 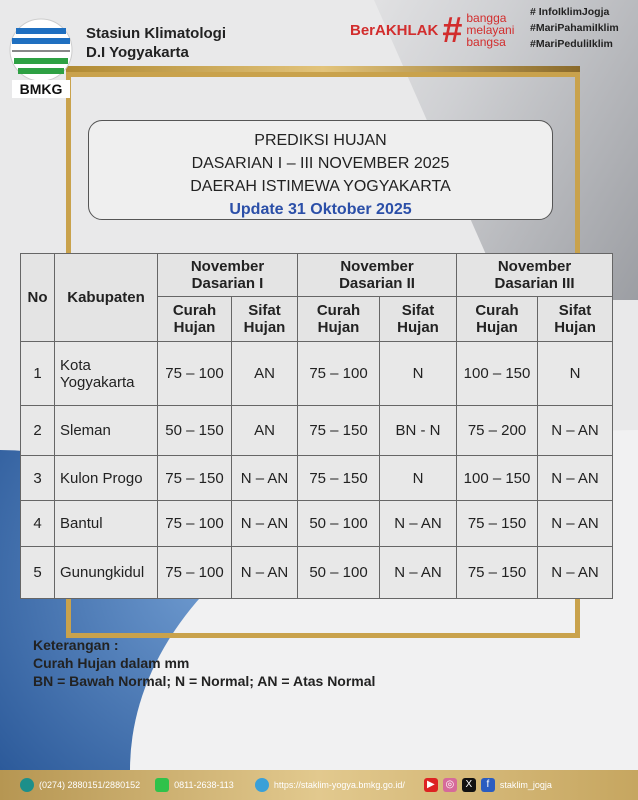 What do you see at coordinates (574, 28) in the screenshot?
I see `hashtag: #MariPahamiIklim` at bounding box center [574, 28].